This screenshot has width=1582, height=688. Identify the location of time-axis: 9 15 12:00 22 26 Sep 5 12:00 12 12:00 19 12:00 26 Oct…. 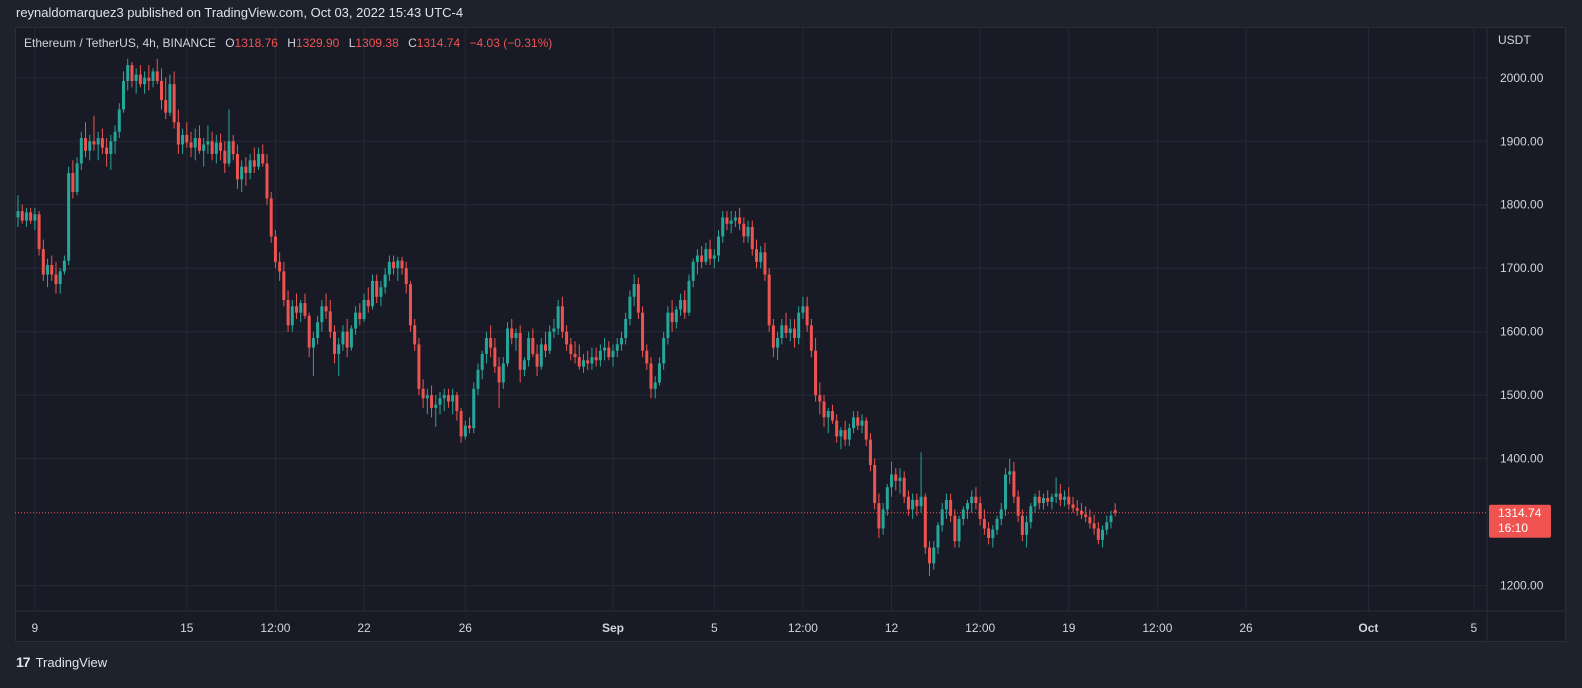
(755, 628).